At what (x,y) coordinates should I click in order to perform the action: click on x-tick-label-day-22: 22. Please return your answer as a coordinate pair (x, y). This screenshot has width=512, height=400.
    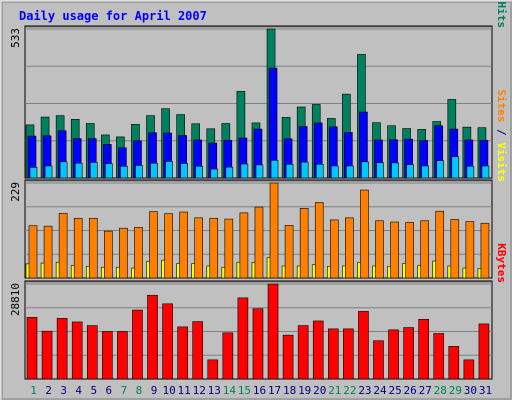
    Looking at the image, I should click on (349, 390).